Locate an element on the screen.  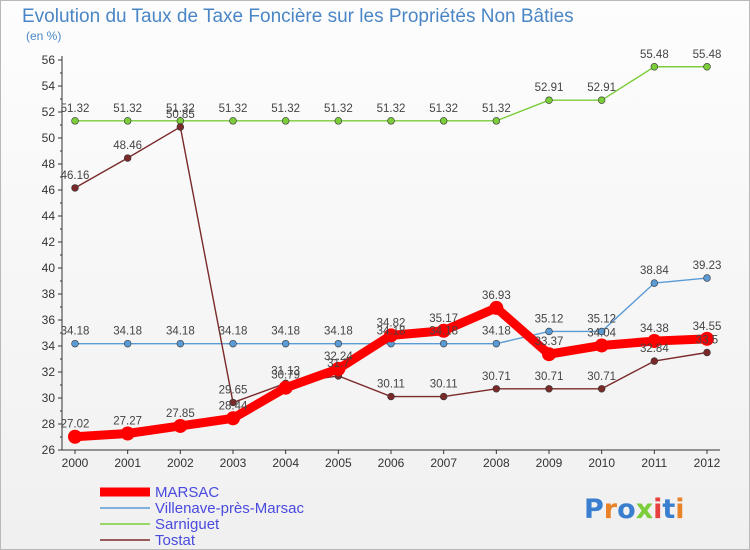
data-label: 34.38 is located at coordinates (654, 329).